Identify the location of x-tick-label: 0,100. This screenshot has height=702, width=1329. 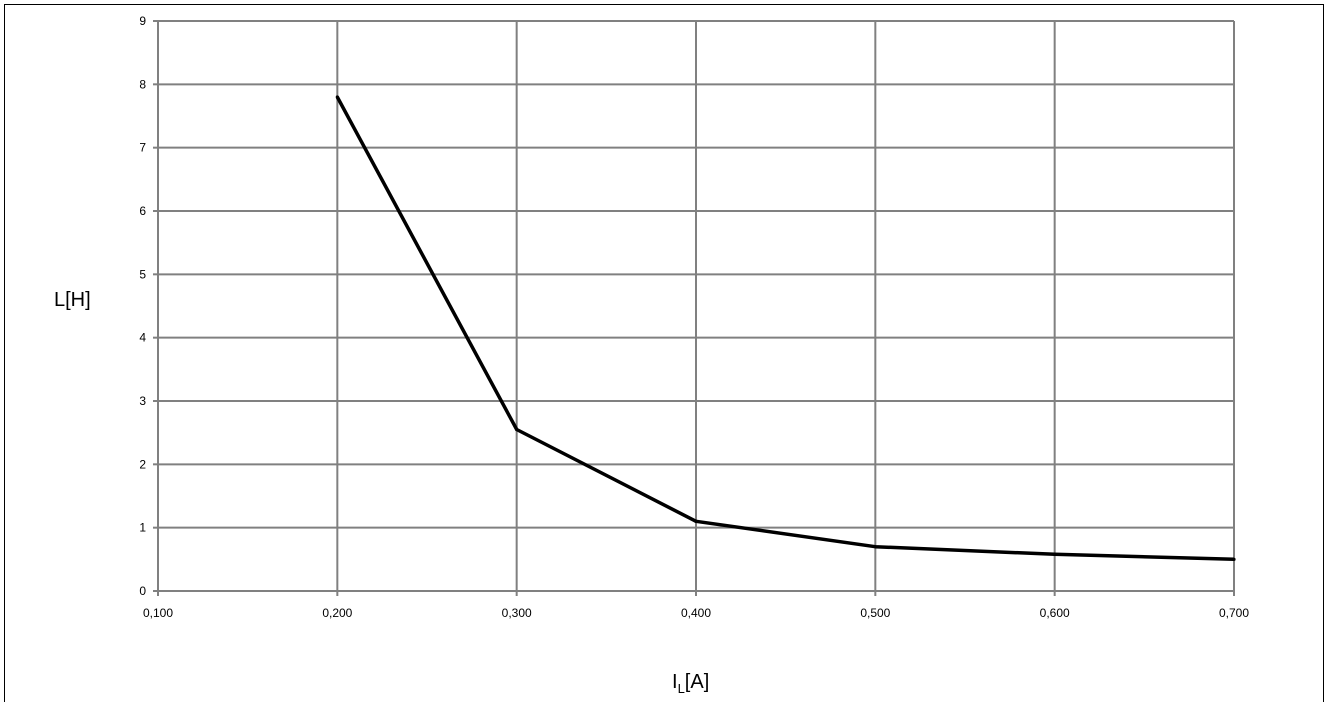
(158, 613).